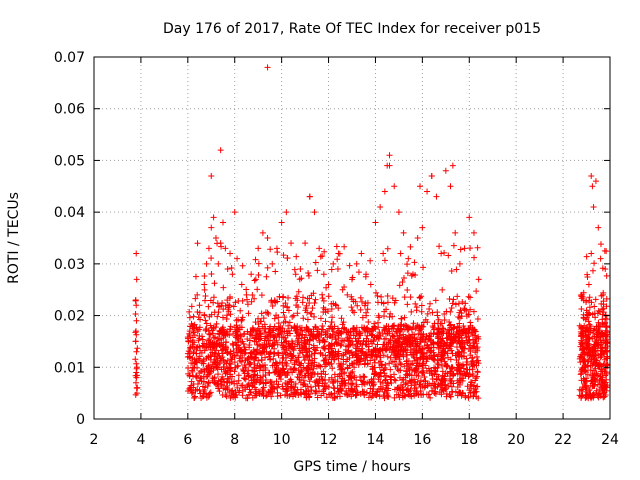  I want to click on x-tick-label: 14, so click(376, 440).